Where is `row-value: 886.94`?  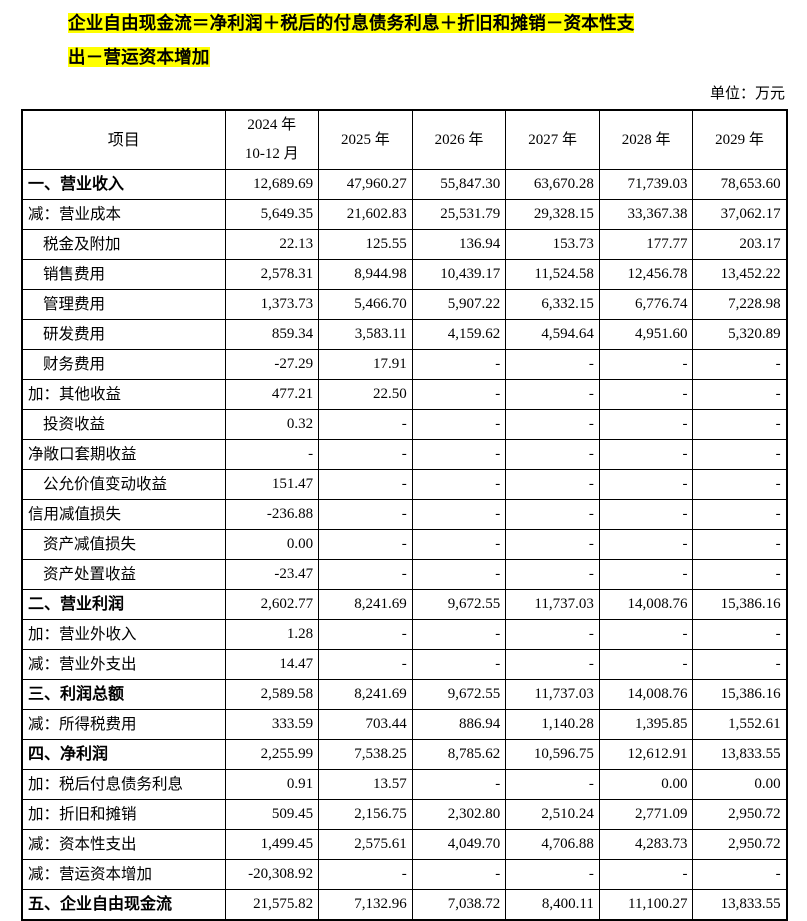 row-value: 886.94 is located at coordinates (459, 724).